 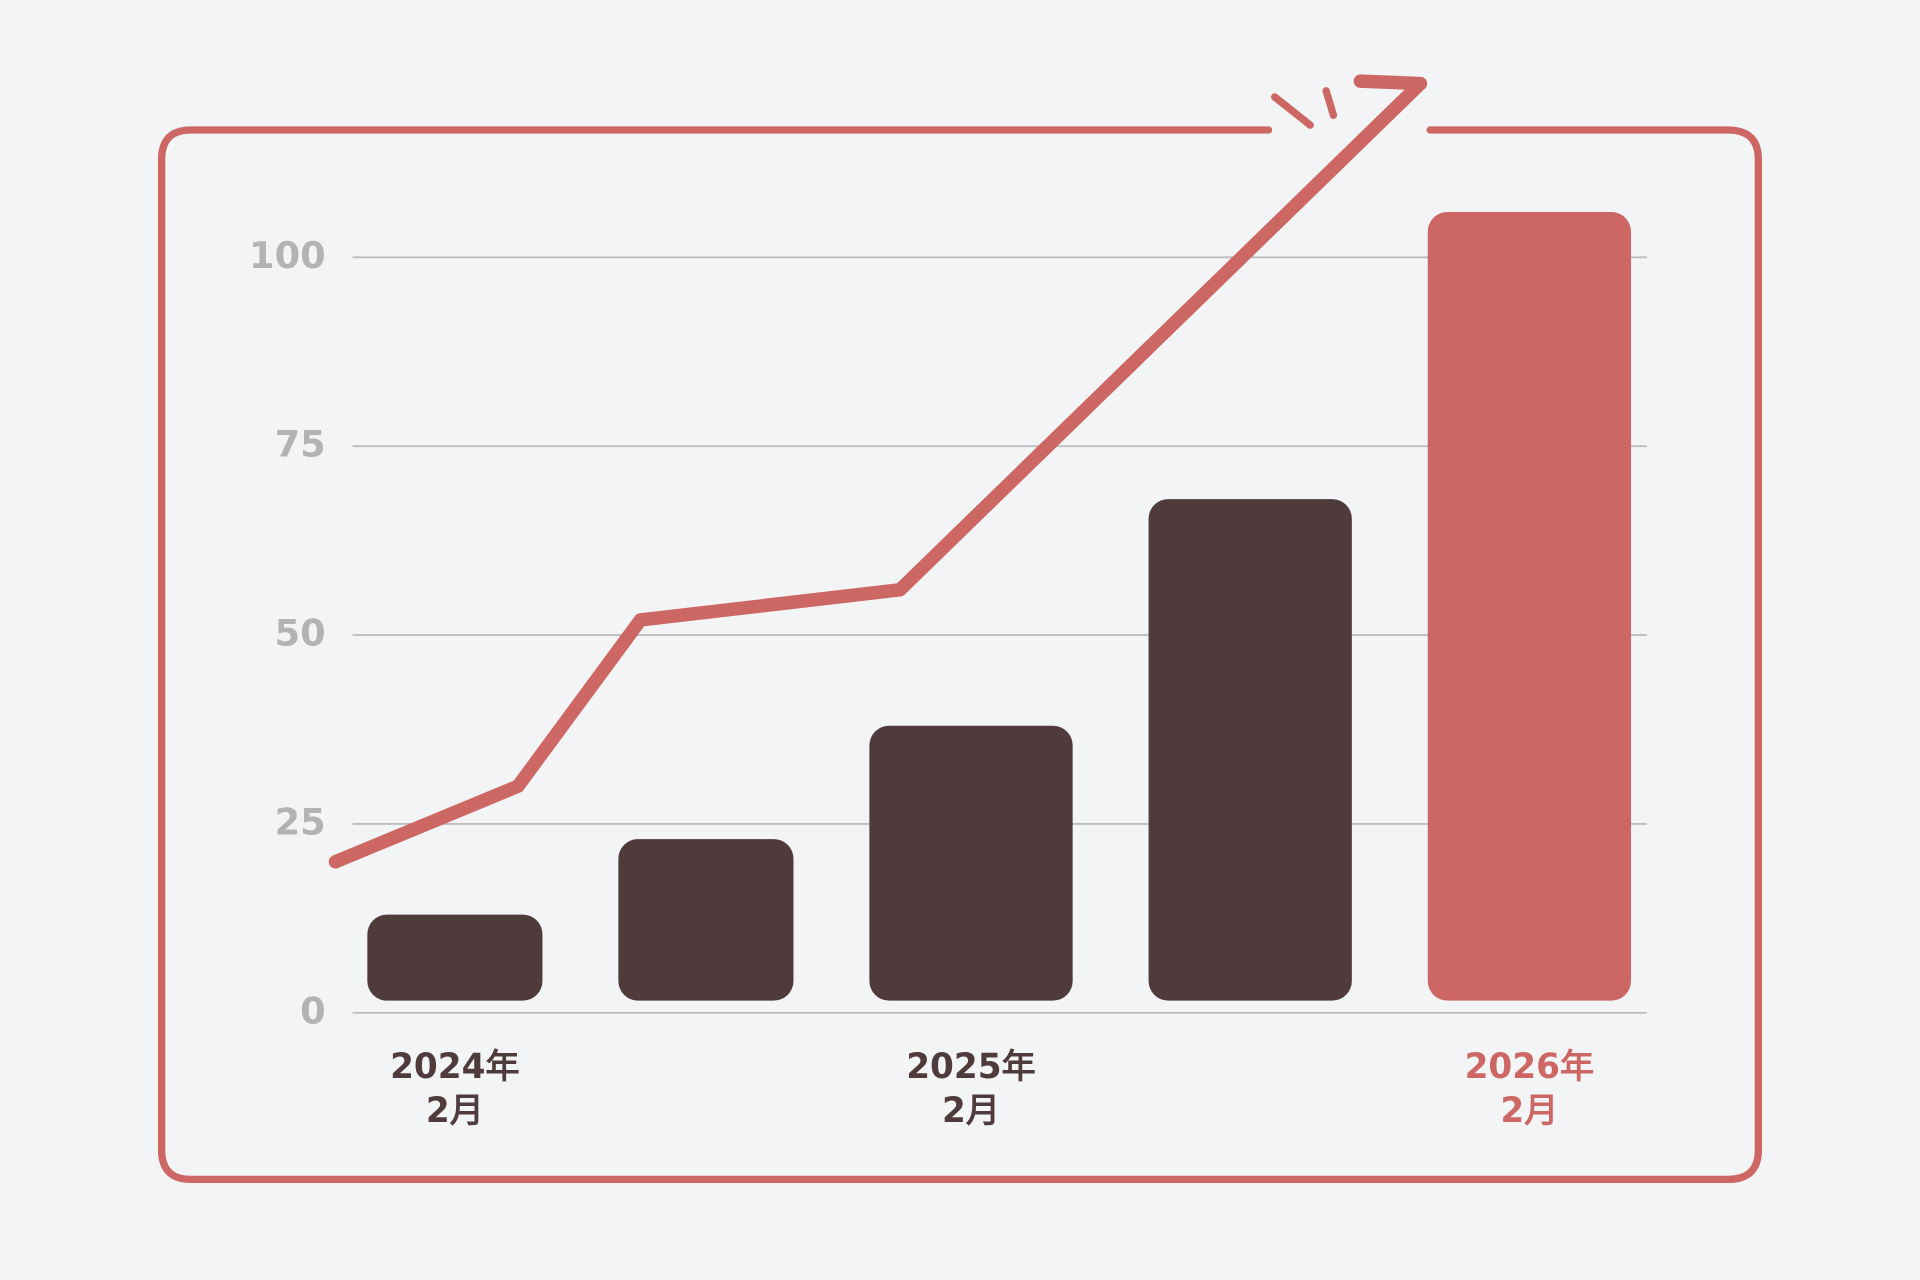 I want to click on x-tick-label: 2026年 2月, so click(x=1530, y=1088).